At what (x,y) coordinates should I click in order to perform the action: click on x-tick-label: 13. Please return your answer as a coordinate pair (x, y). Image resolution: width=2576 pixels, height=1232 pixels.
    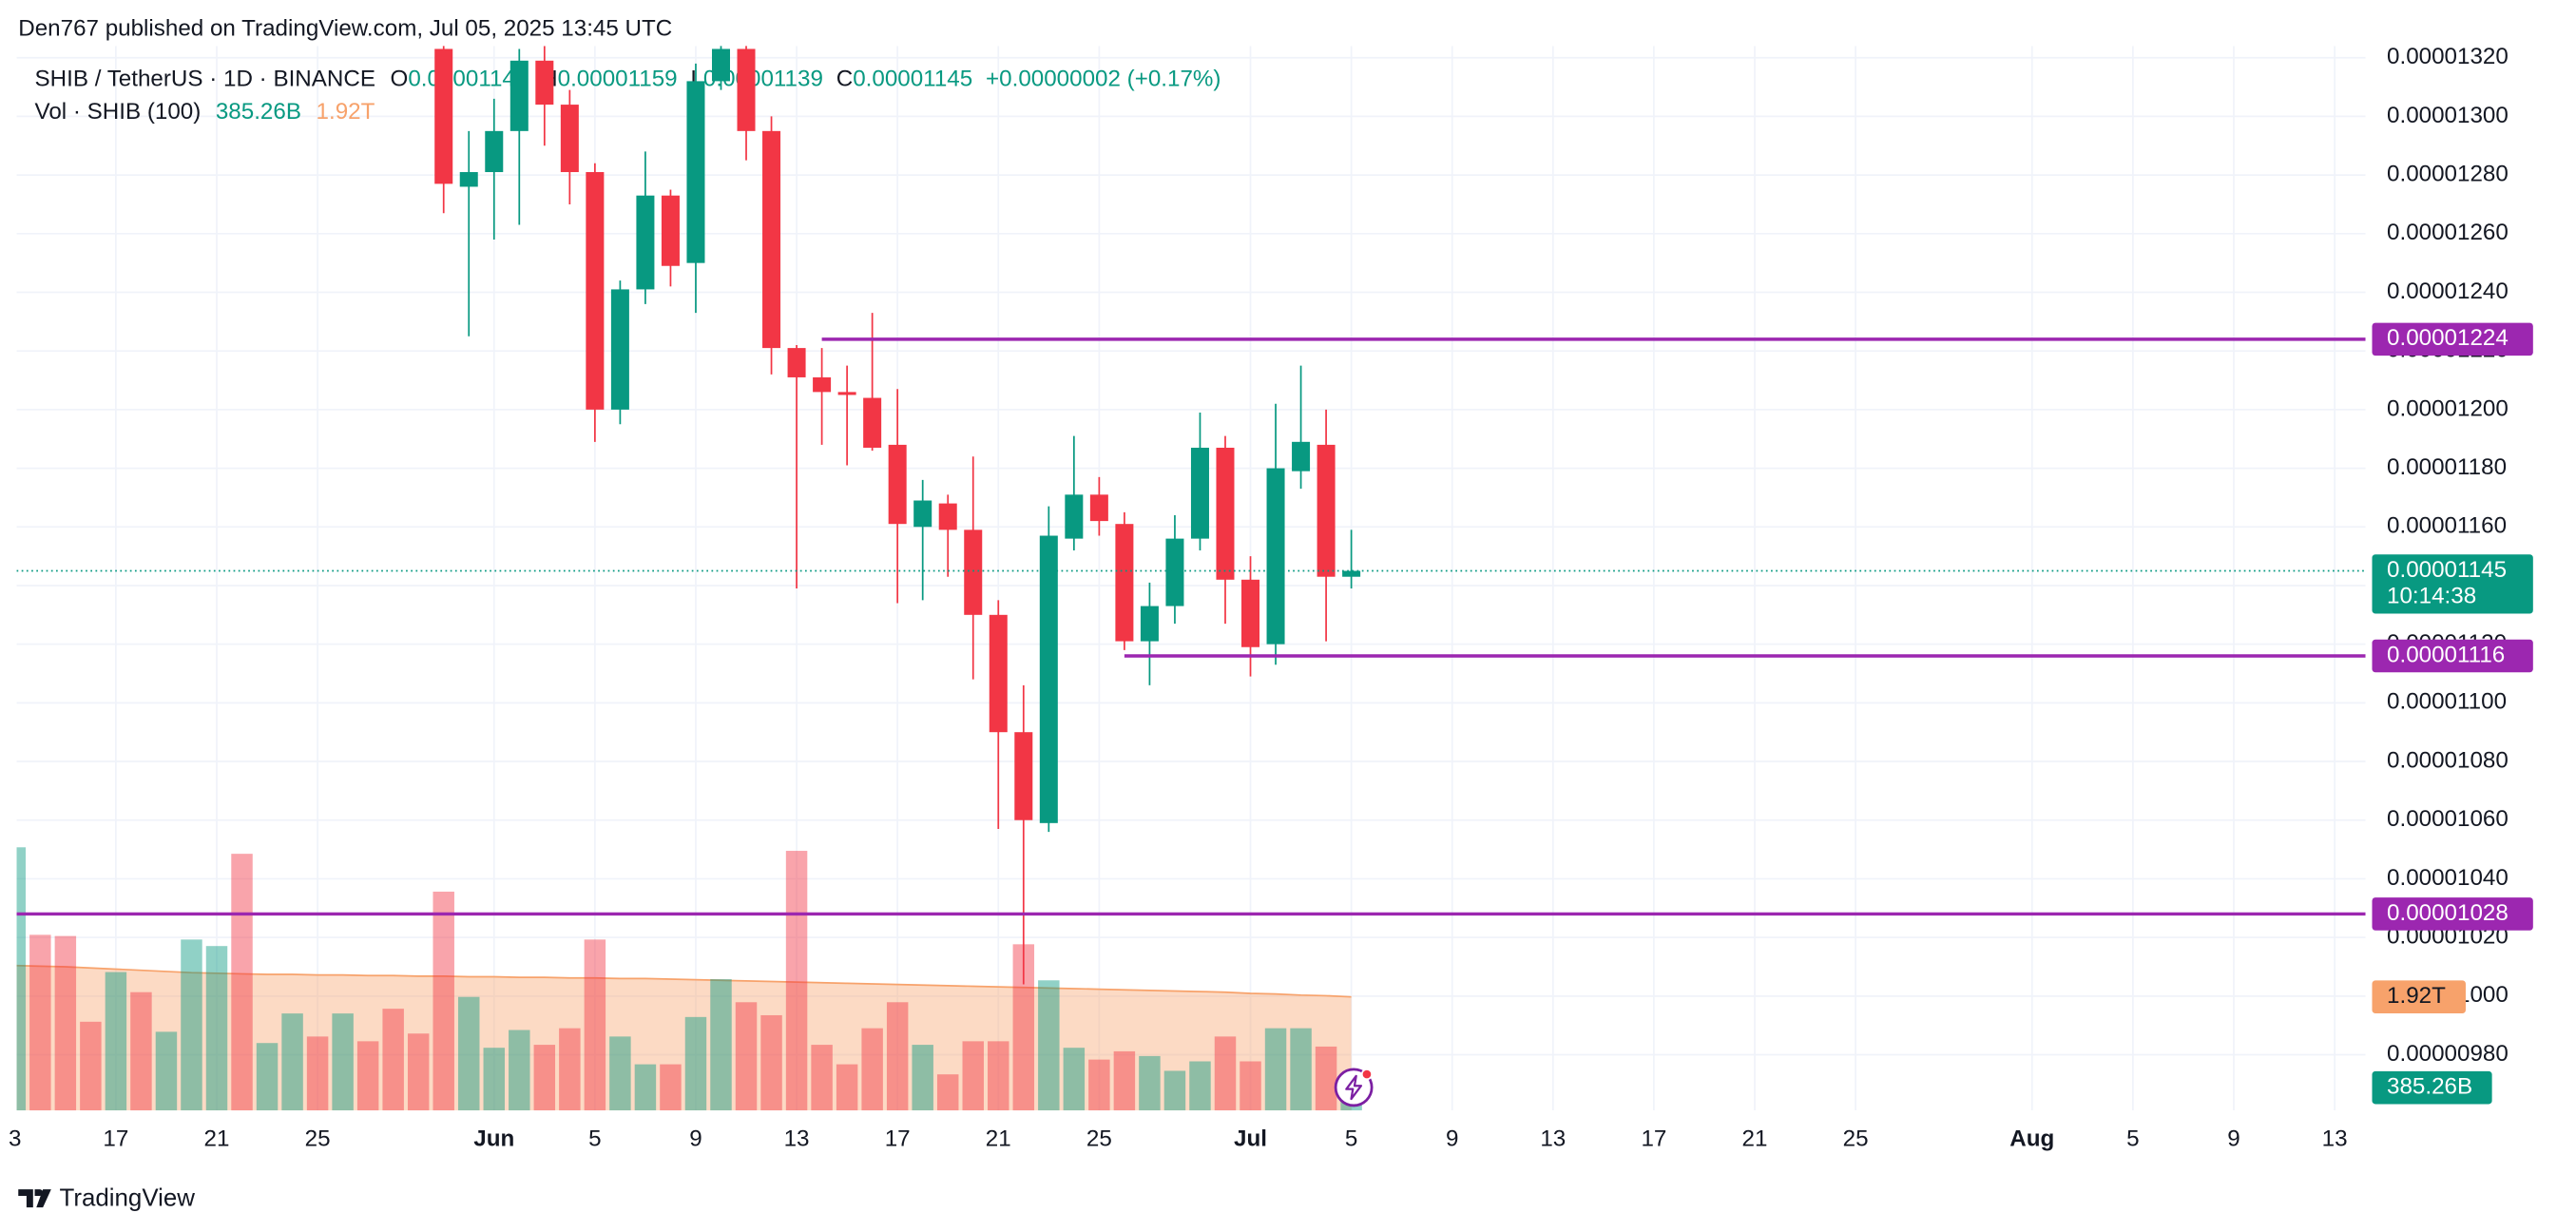
    Looking at the image, I should click on (797, 1139).